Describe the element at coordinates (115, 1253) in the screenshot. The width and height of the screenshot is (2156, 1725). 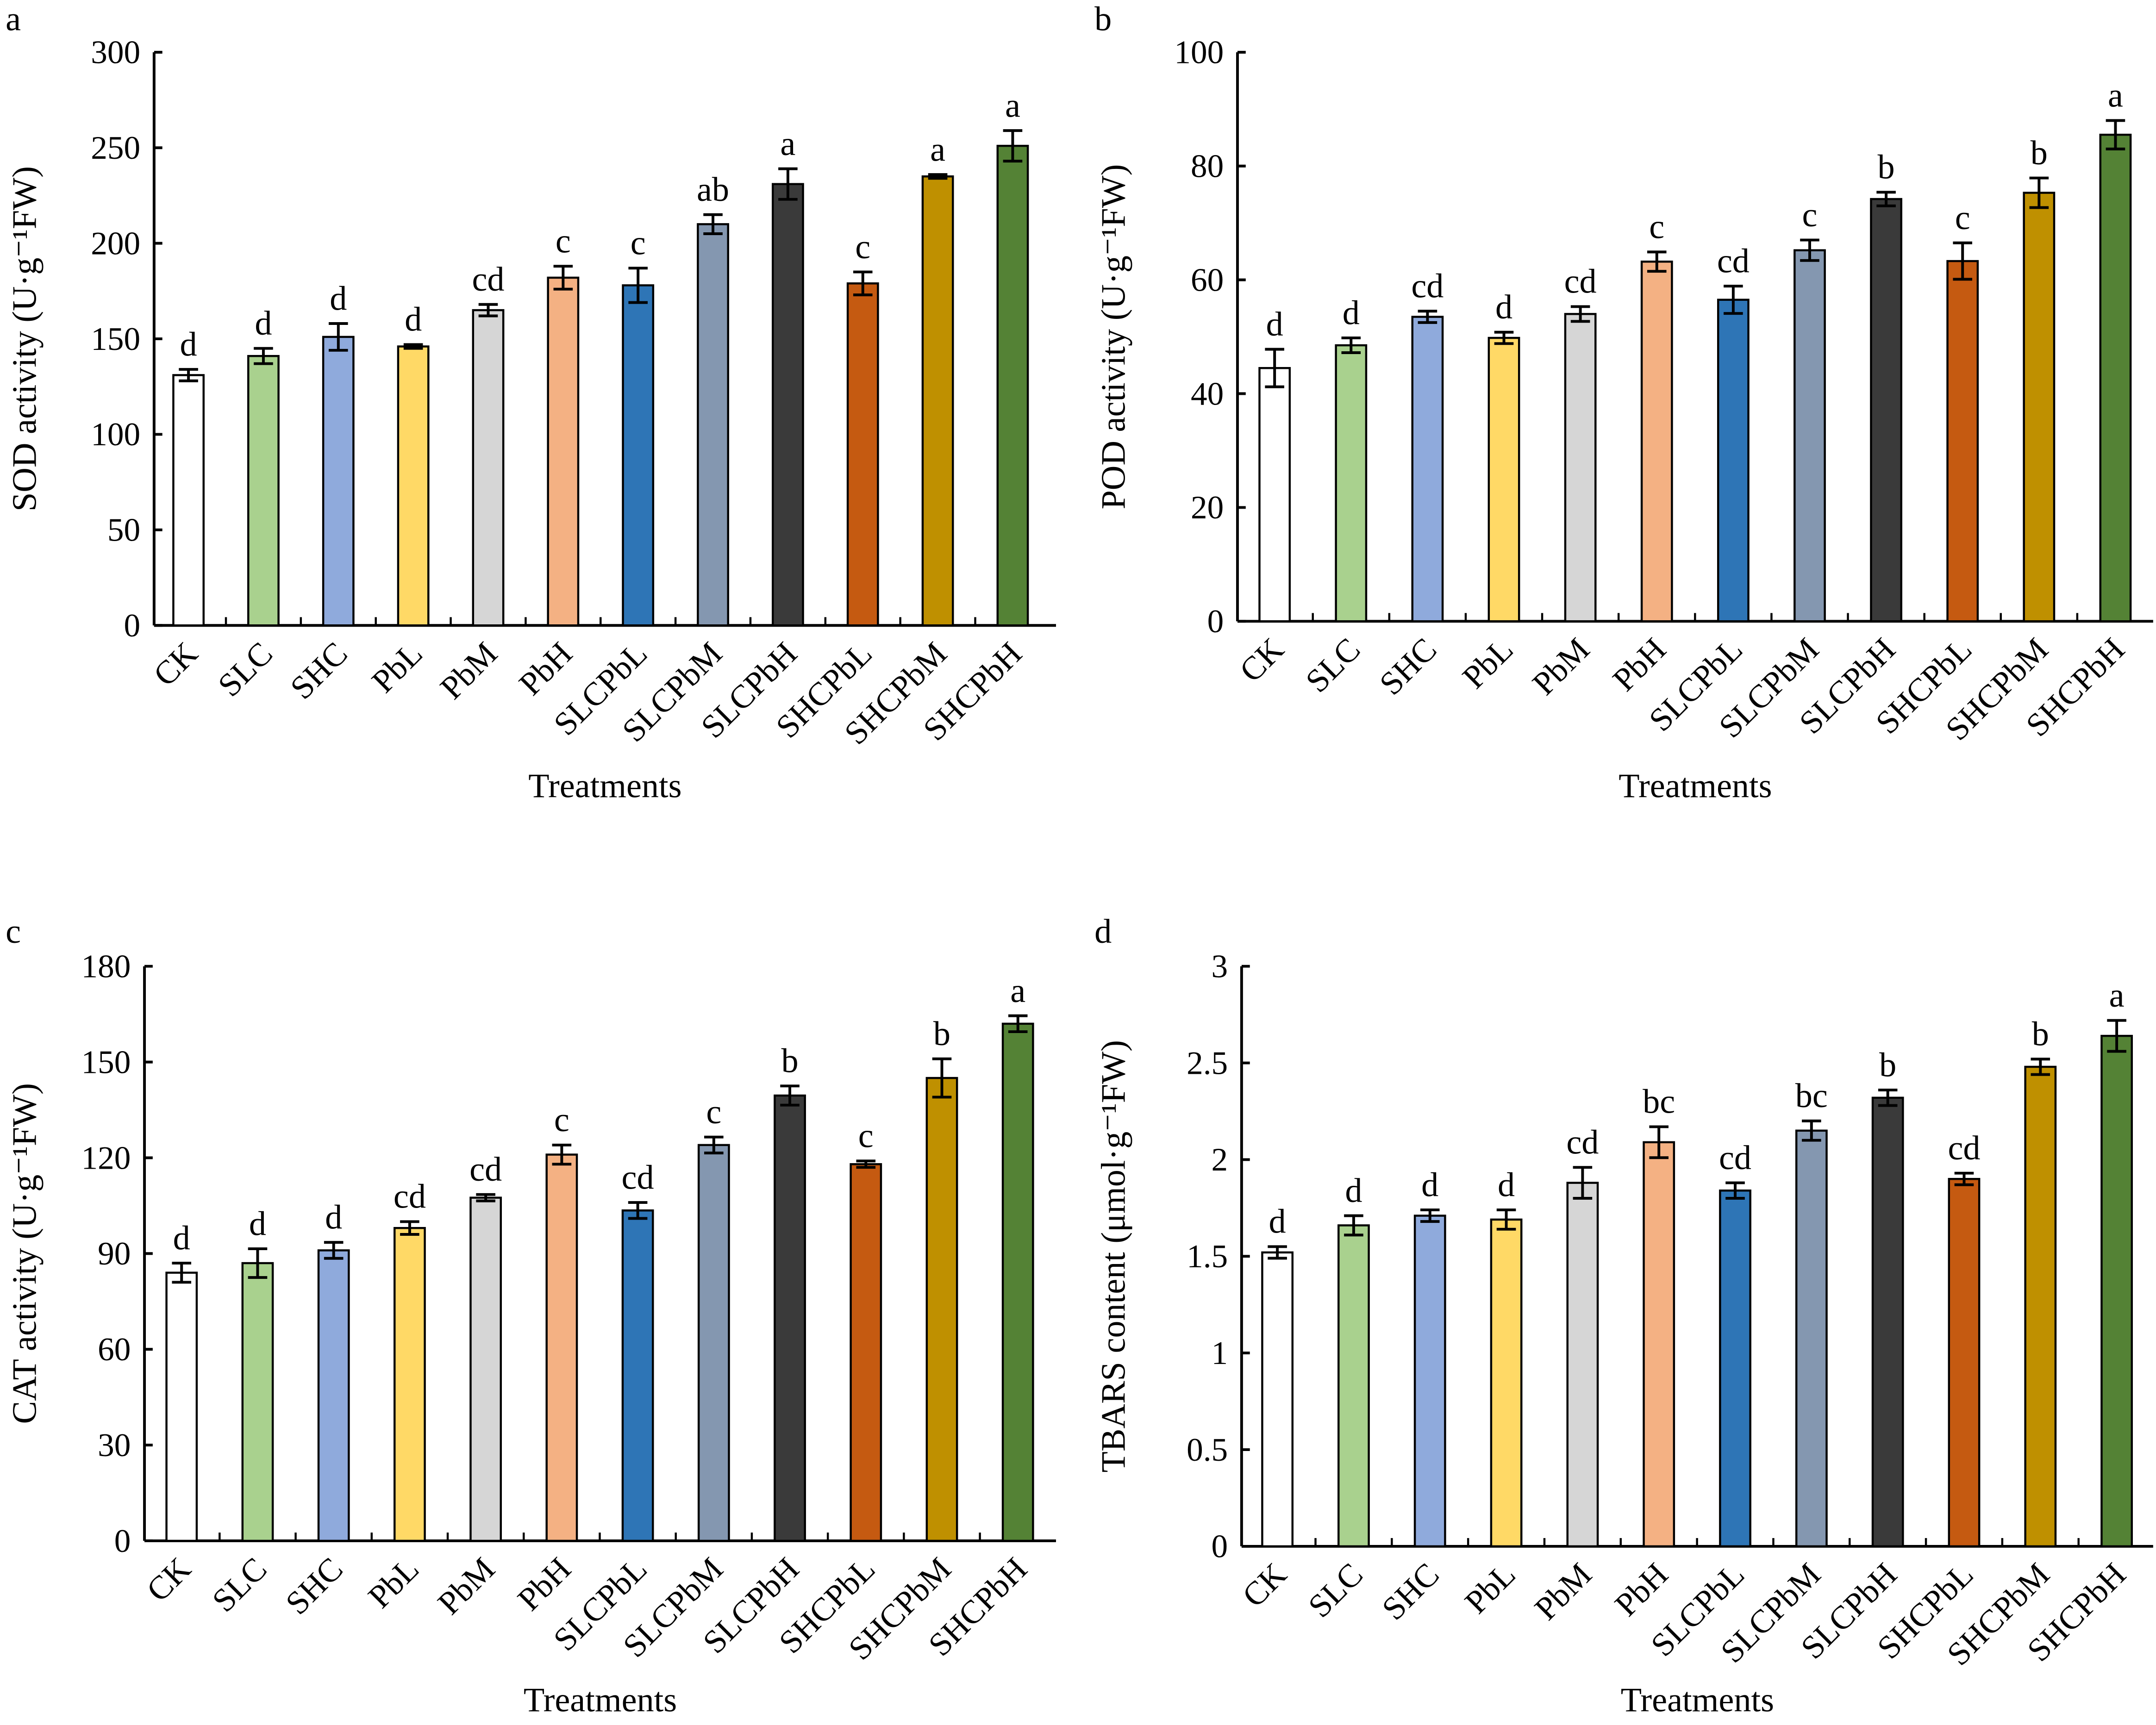
I see `y-tick-label: 90` at that location.